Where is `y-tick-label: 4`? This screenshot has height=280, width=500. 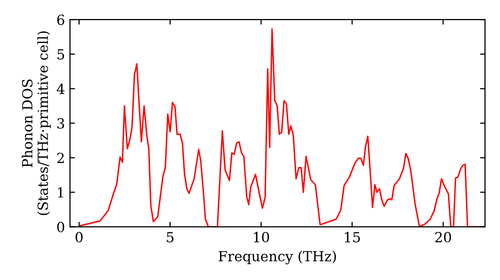 y-tick-label: 4 is located at coordinates (60, 89).